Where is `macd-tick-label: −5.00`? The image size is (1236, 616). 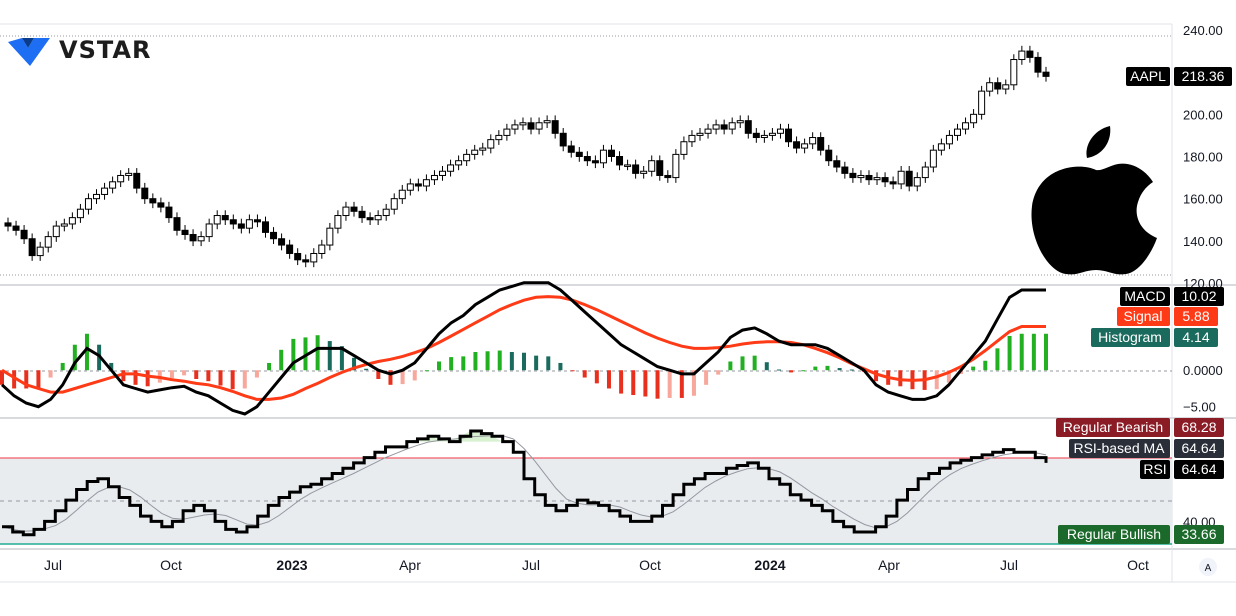
macd-tick-label: −5.00 is located at coordinates (1199, 407).